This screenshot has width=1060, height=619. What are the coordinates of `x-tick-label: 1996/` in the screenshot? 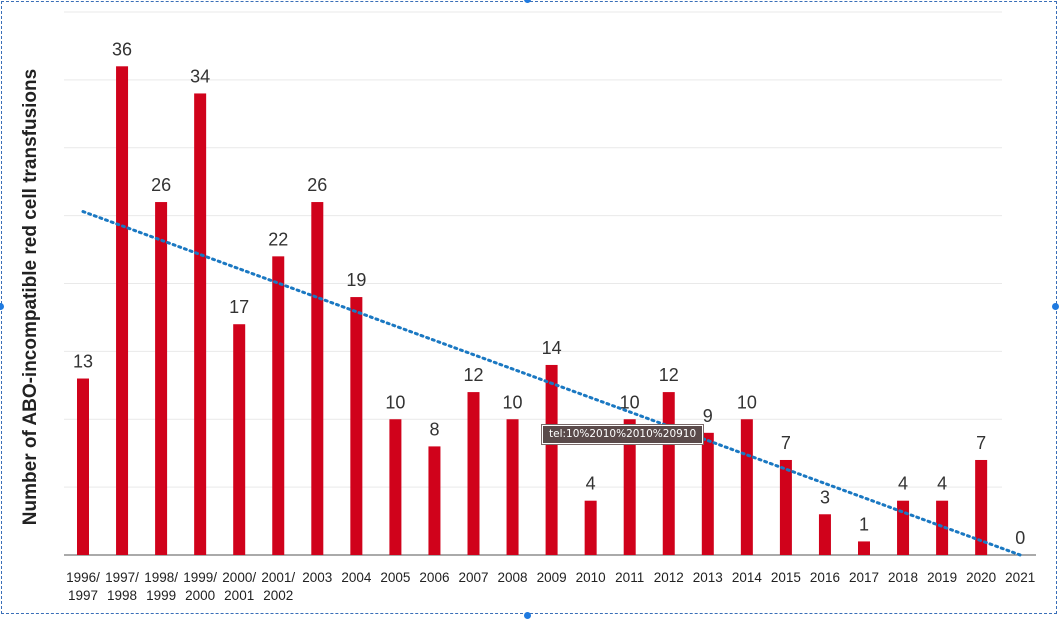 It's located at (83, 577).